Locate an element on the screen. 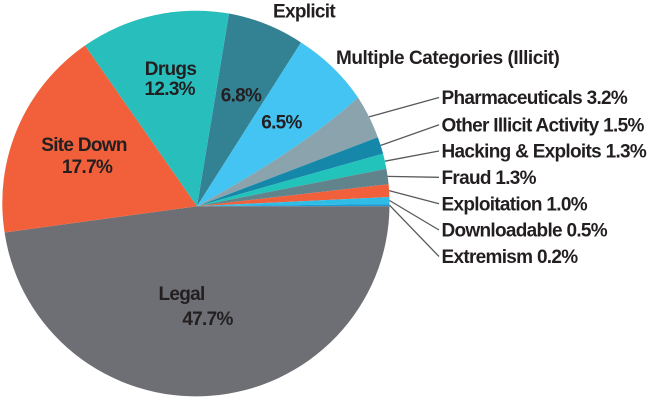 Image resolution: width=650 pixels, height=402 pixels. svg-text: 6.8% is located at coordinates (241, 95).